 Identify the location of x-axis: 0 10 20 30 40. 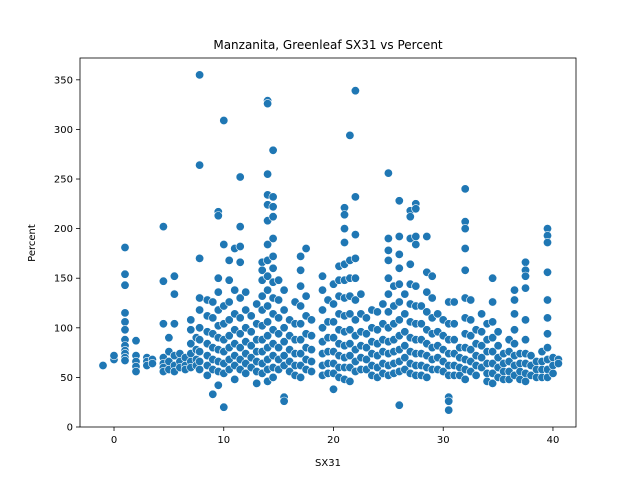
(335, 436).